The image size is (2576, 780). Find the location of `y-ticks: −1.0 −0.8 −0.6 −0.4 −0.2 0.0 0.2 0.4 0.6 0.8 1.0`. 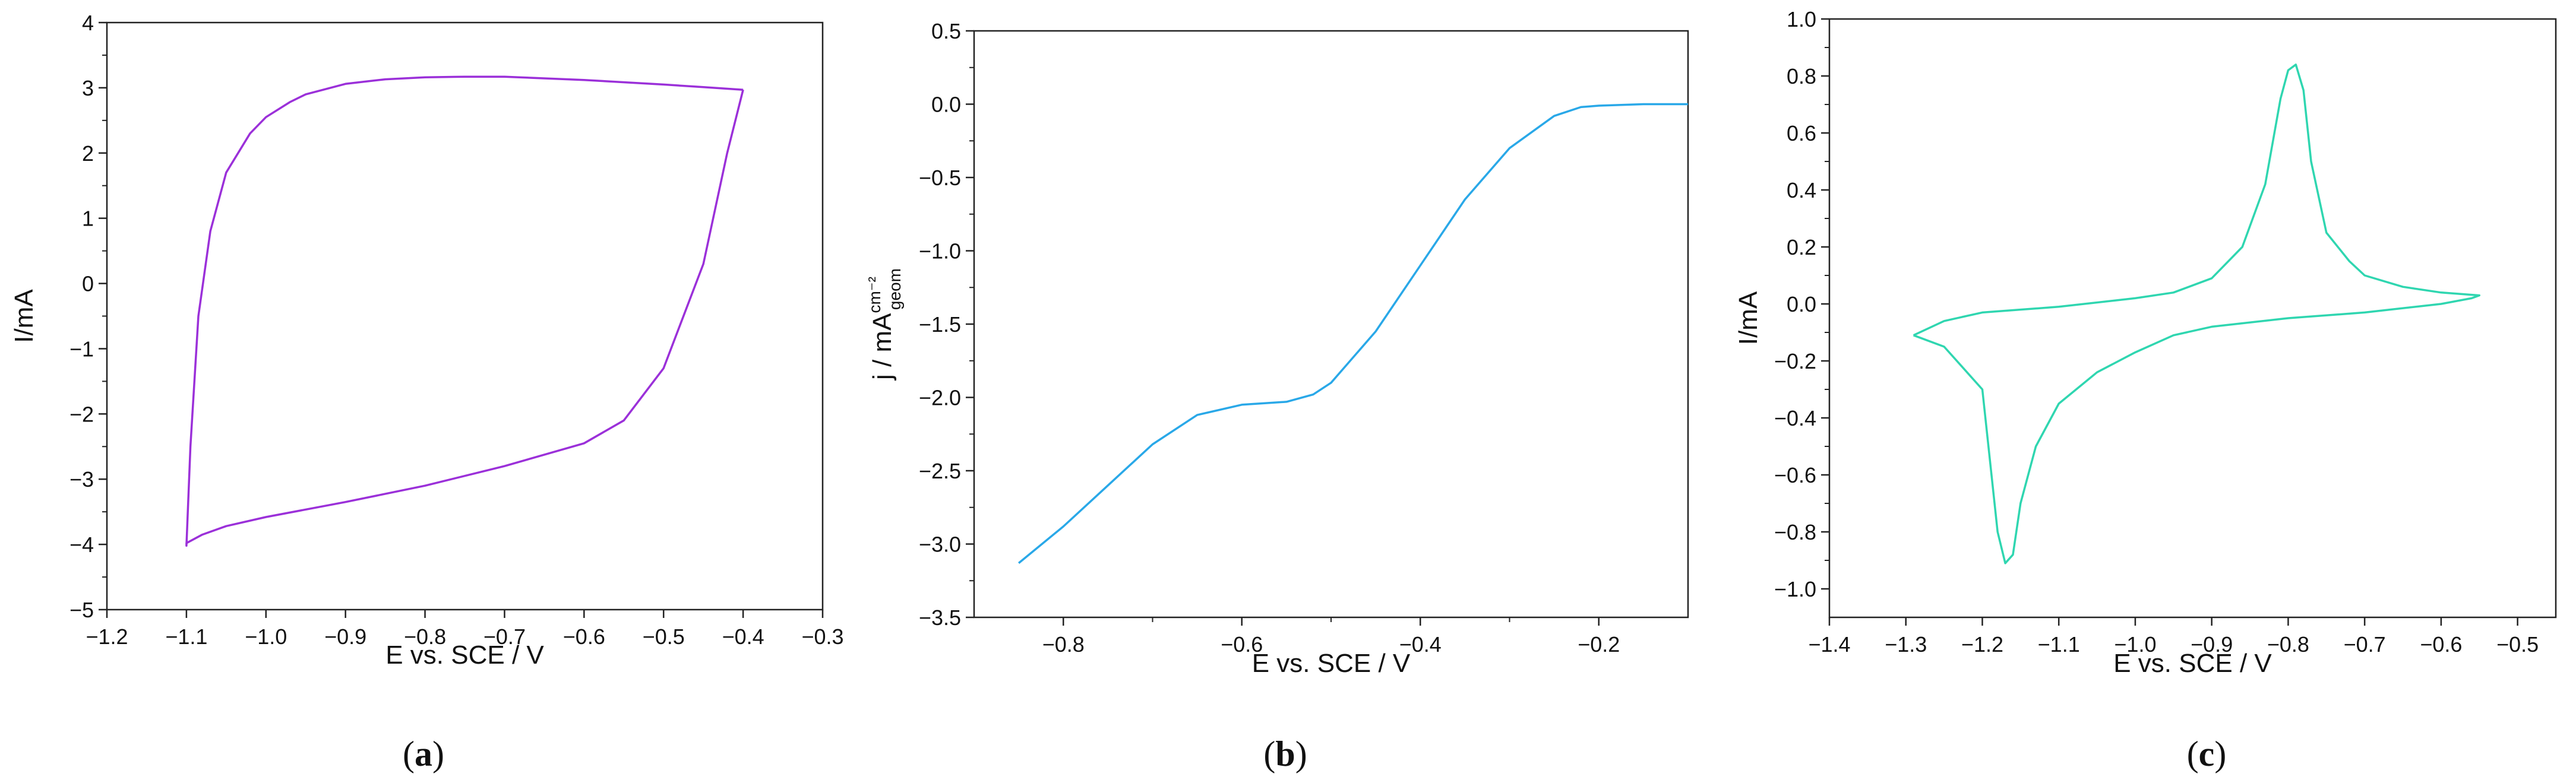

y-ticks: −1.0 −0.8 −0.6 −0.4 −0.2 0.0 0.2 0.4 0.6 0.8 1.0 is located at coordinates (1801, 304).